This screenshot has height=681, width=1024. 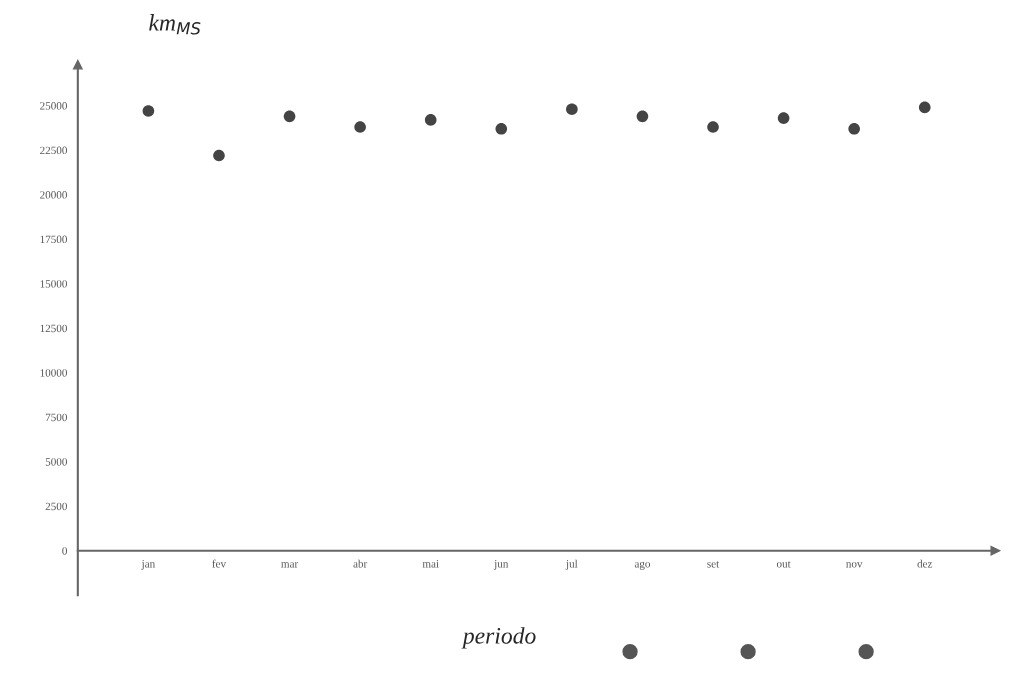 What do you see at coordinates (53, 328) in the screenshot?
I see `y-tick-label: 12500` at bounding box center [53, 328].